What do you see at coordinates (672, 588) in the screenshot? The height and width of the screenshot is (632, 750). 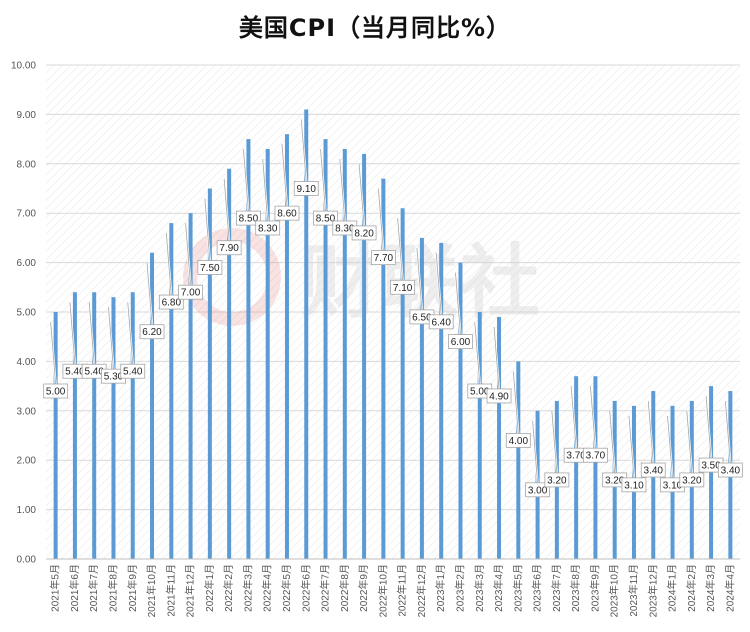 I see `x-tick-label: 2024年1月` at bounding box center [672, 588].